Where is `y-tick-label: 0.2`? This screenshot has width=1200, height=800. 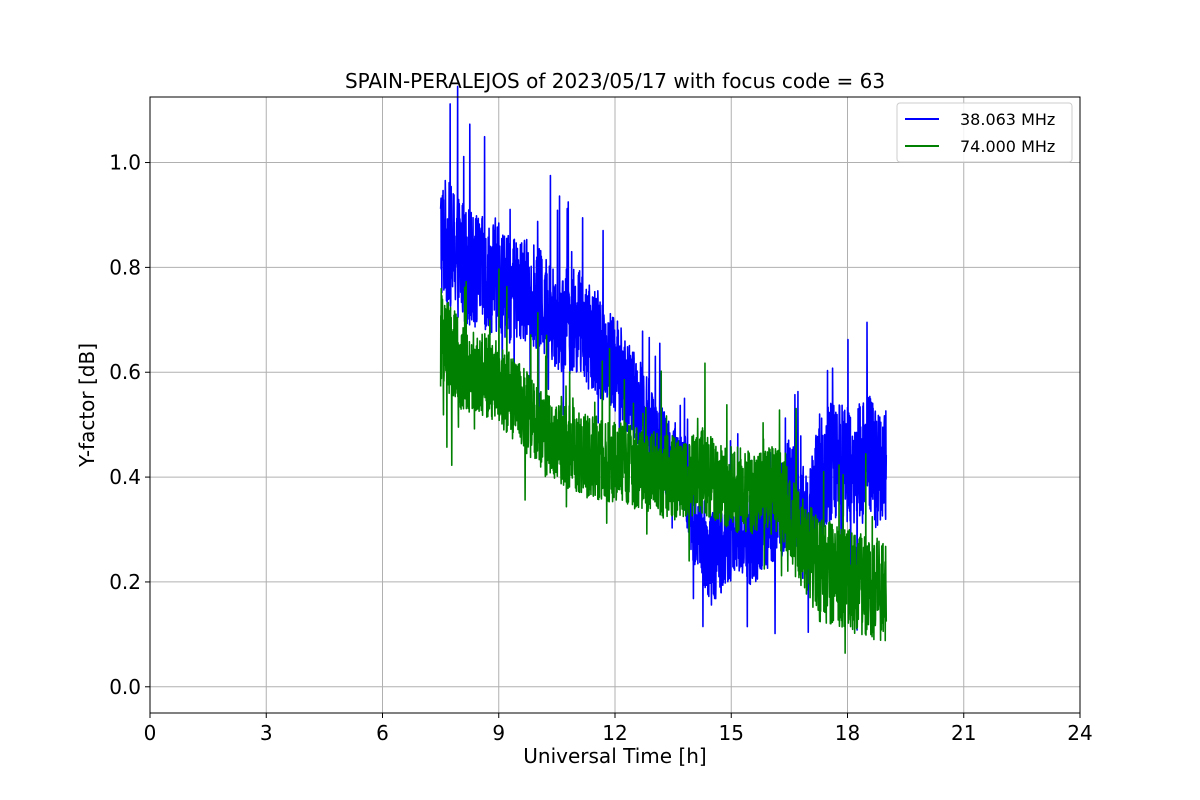
y-tick-label: 0.2 is located at coordinates (125, 582).